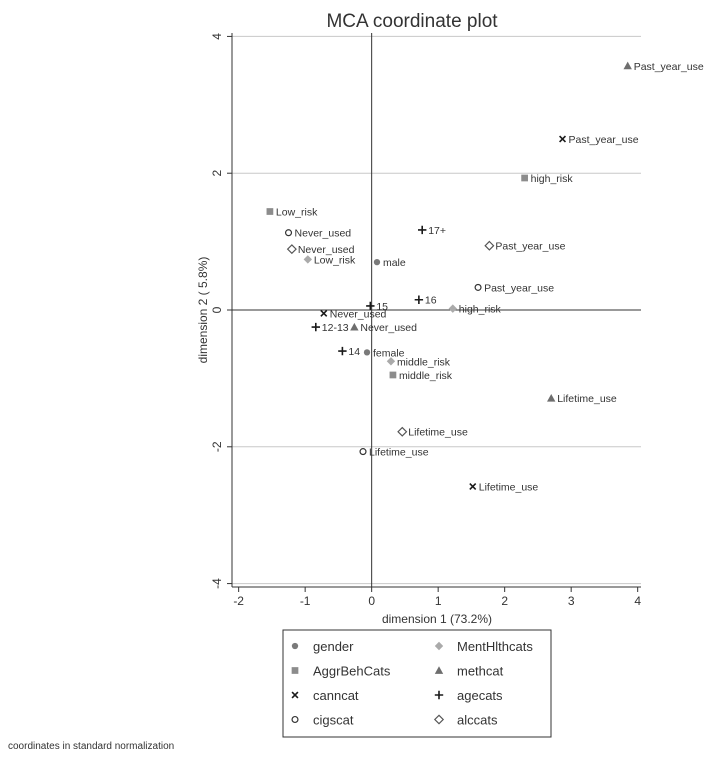  Describe the element at coordinates (333, 646) in the screenshot. I see `legend-label: gender` at that location.